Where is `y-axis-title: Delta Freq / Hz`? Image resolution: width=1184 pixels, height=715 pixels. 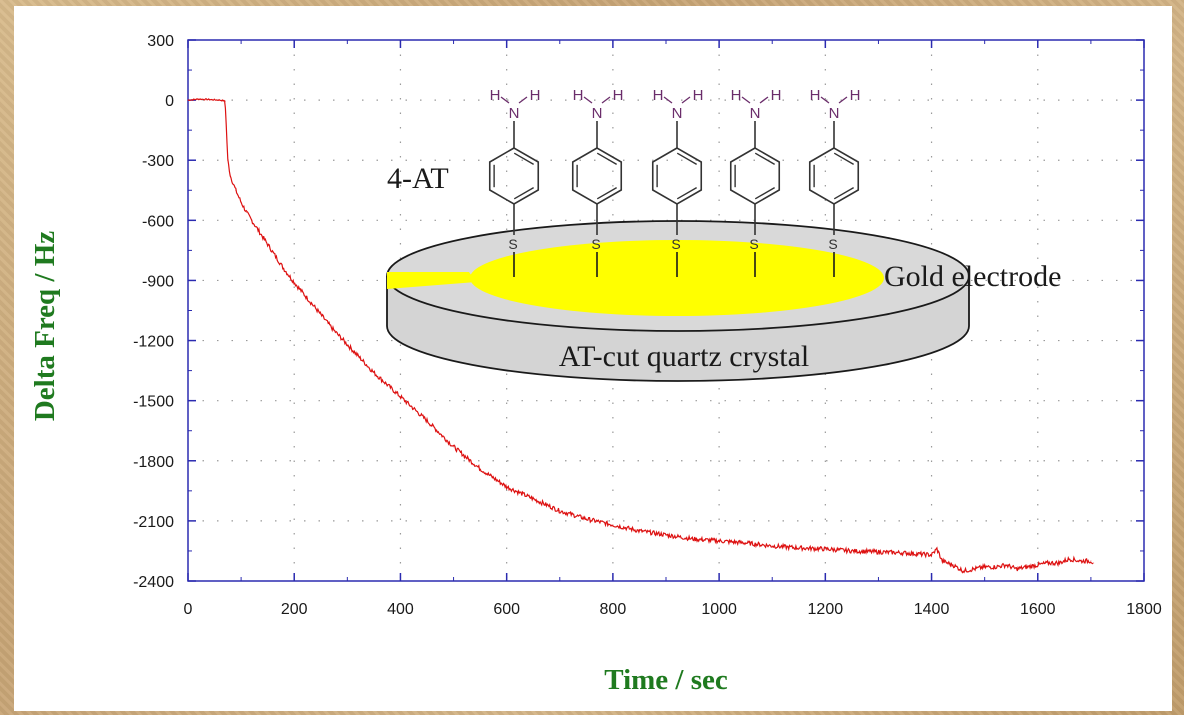
y-axis-title: Delta Freq / Hz is located at coordinates (45, 326).